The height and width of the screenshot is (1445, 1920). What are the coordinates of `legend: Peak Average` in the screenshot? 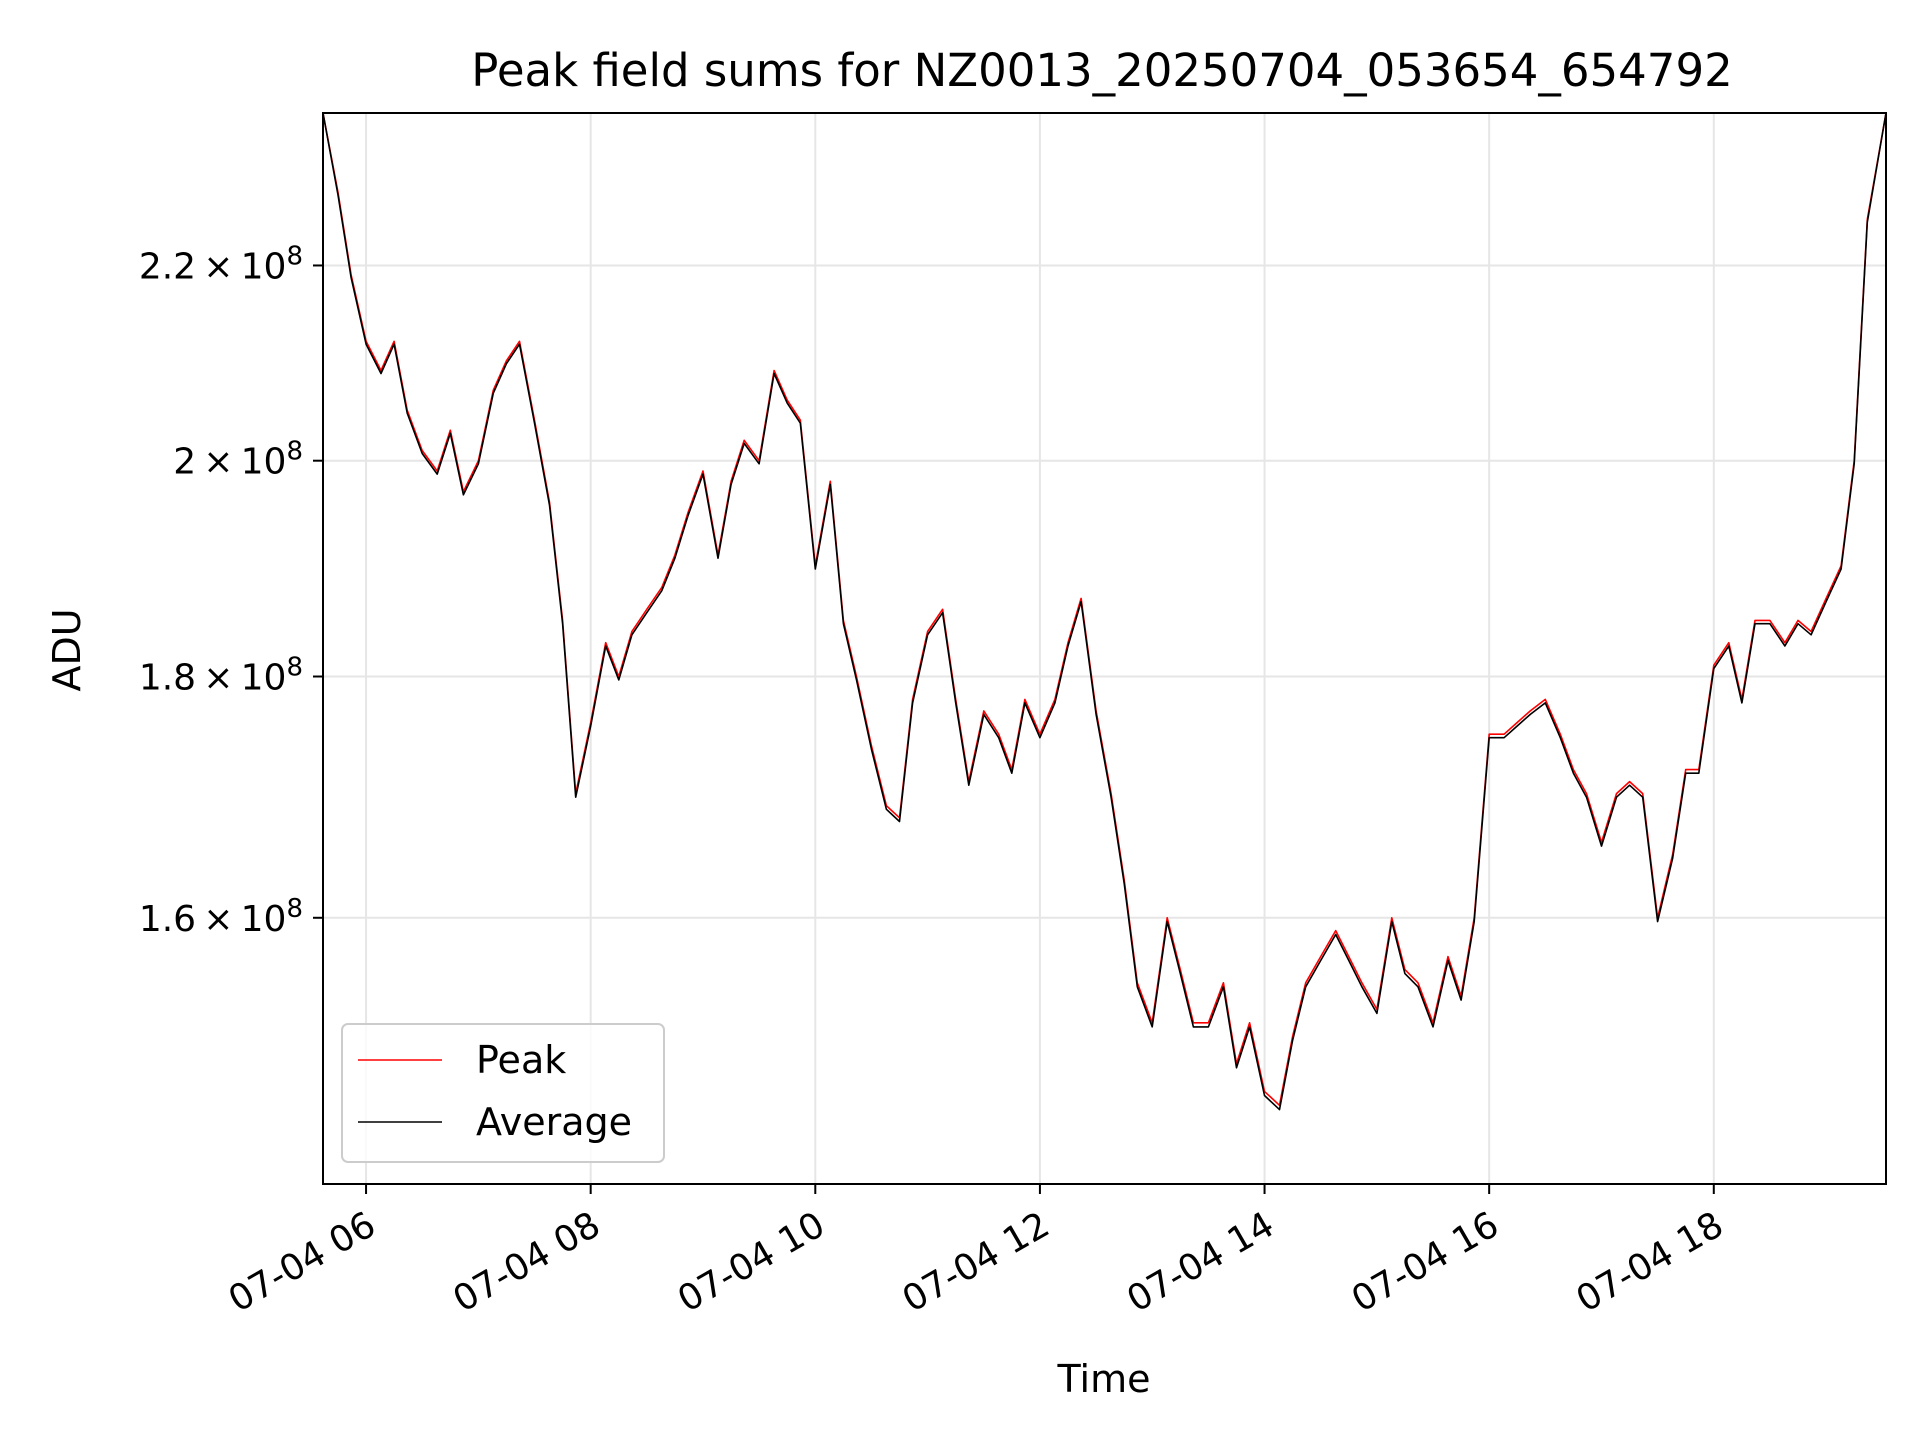 It's located at (503, 1093).